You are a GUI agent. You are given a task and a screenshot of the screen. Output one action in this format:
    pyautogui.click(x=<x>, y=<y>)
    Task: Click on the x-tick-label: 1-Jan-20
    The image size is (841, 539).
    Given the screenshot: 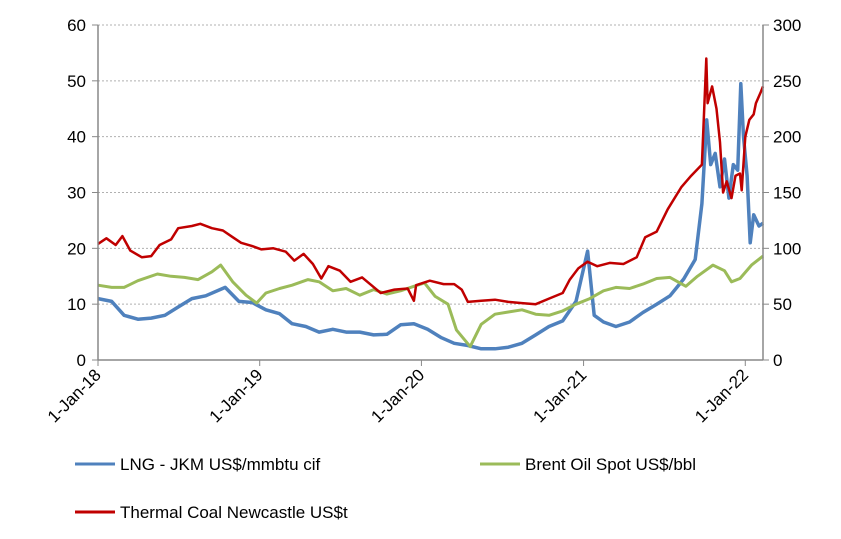 What is the action you would take?
    pyautogui.click(x=397, y=395)
    